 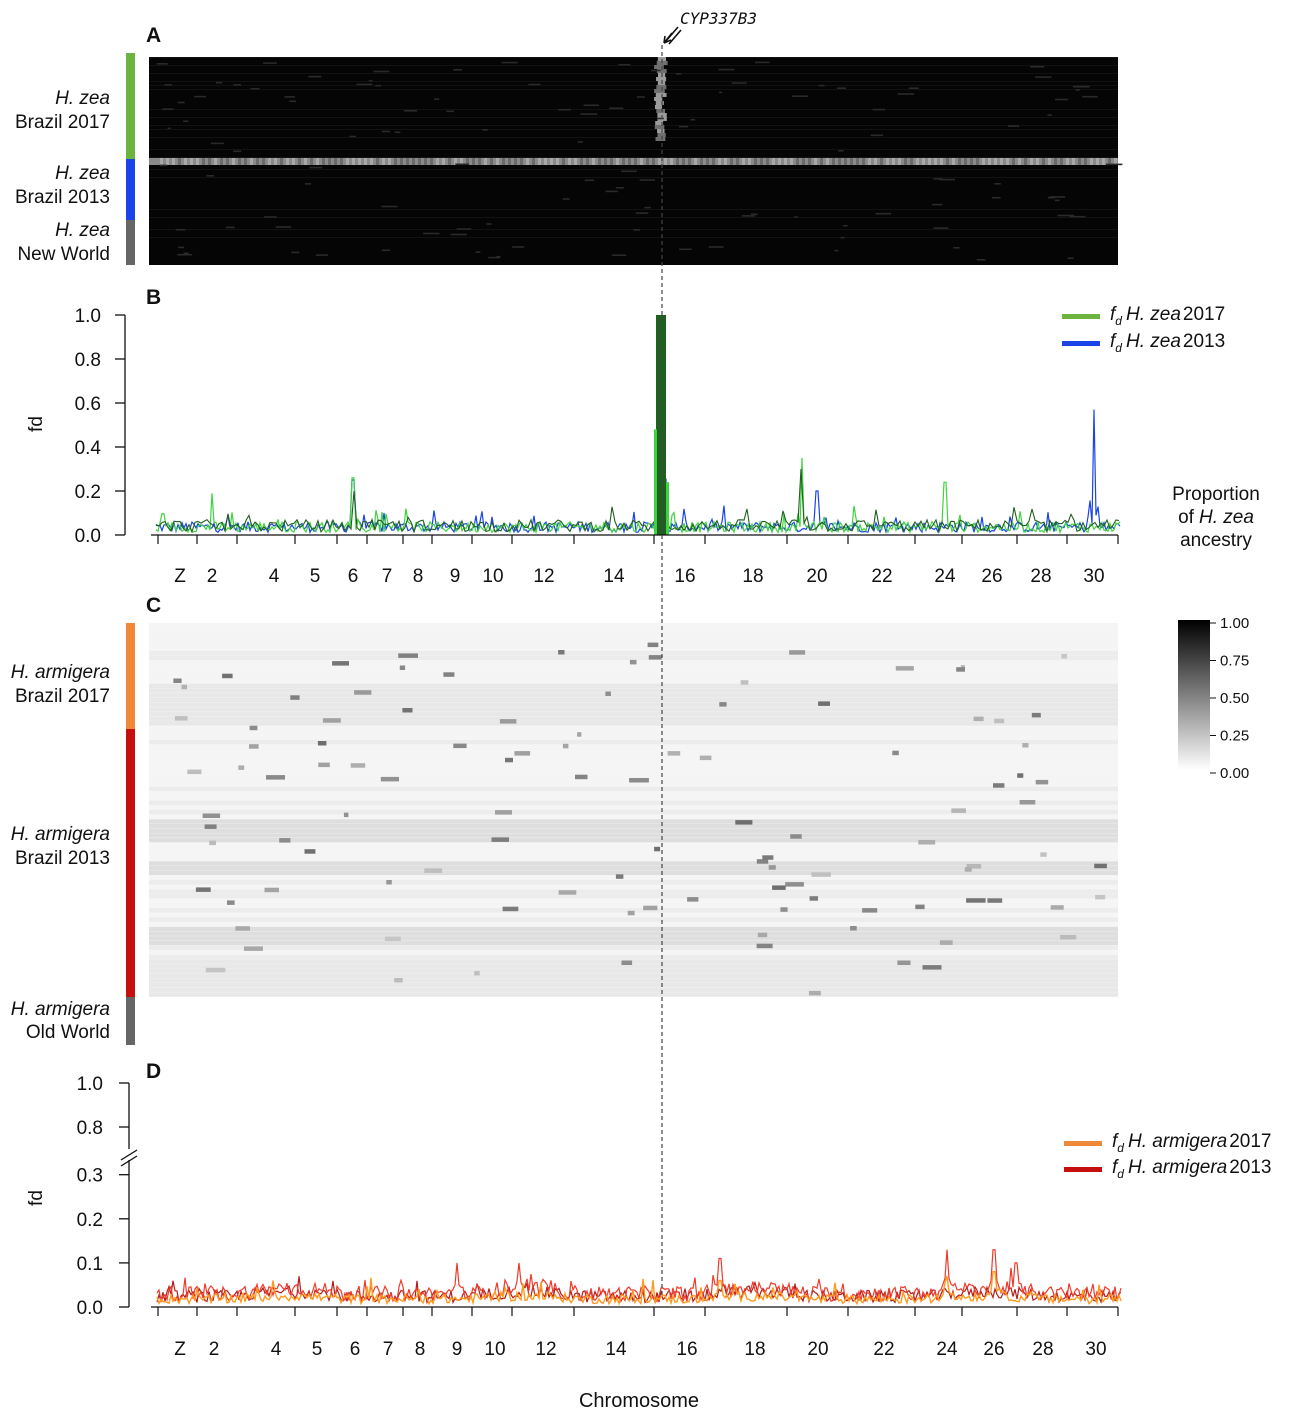 What do you see at coordinates (60, 1021) in the screenshot?
I see `group-label-armigera-oldworld: H. armigera Old World` at bounding box center [60, 1021].